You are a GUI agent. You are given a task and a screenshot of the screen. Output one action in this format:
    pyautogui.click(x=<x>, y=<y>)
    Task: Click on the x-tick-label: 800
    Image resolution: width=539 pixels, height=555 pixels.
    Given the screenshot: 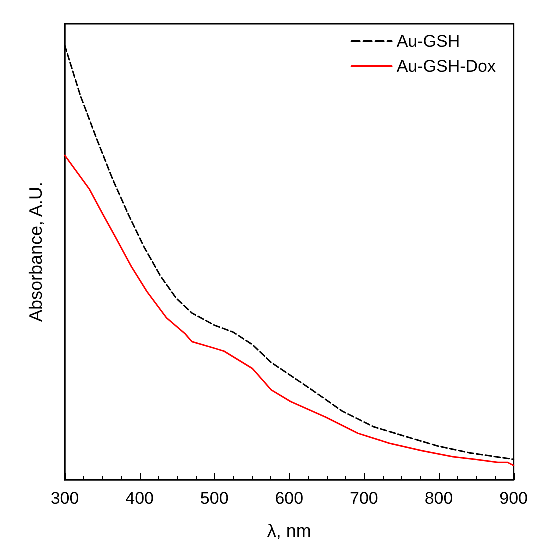 What is the action you would take?
    pyautogui.click(x=439, y=498)
    